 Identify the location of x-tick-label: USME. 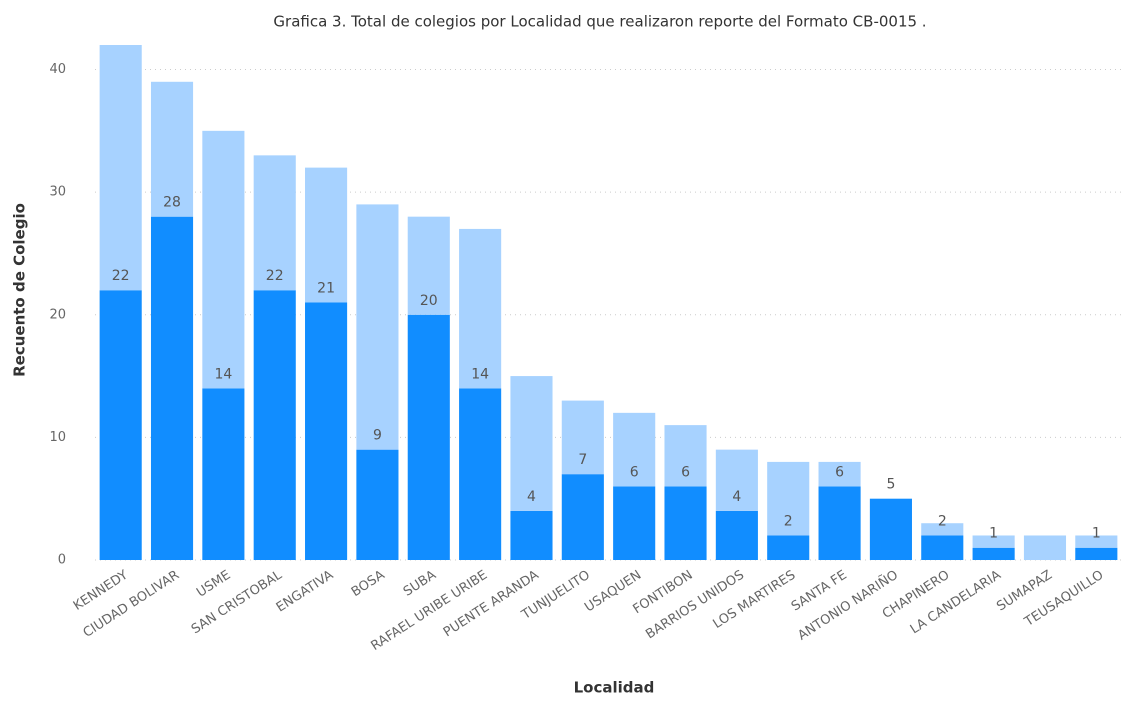
(213, 584).